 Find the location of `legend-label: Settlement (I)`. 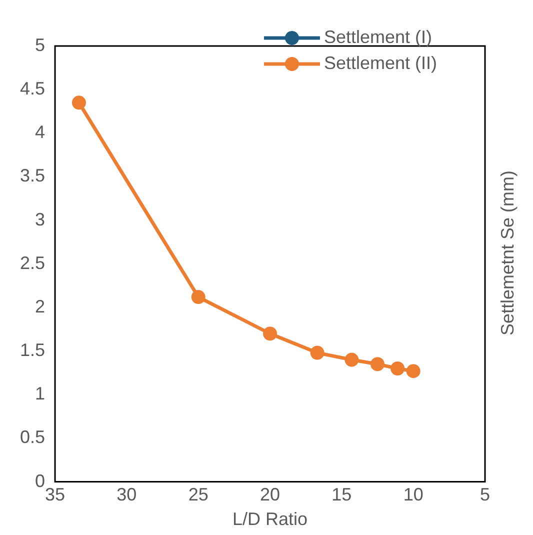

legend-label: Settlement (I) is located at coordinates (378, 36).